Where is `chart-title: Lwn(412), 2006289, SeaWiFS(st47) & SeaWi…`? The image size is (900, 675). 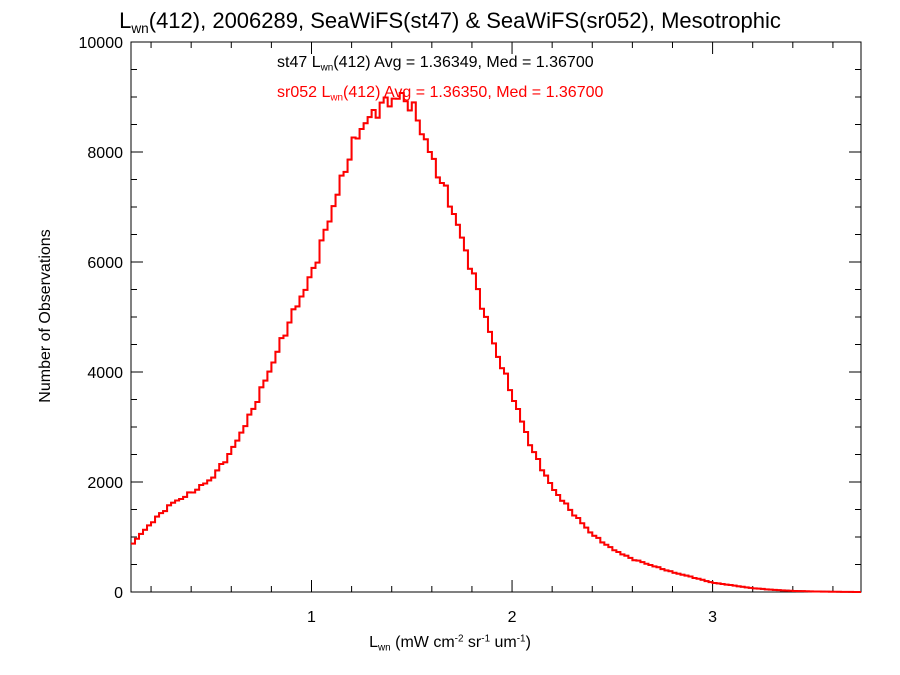 chart-title: Lwn(412), 2006289, SeaWiFS(st47) & SeaWi… is located at coordinates (450, 22).